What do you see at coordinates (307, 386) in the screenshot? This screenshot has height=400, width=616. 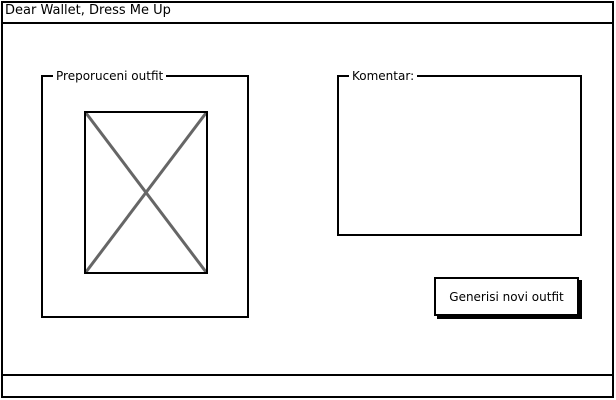 I see `status-bar` at bounding box center [307, 386].